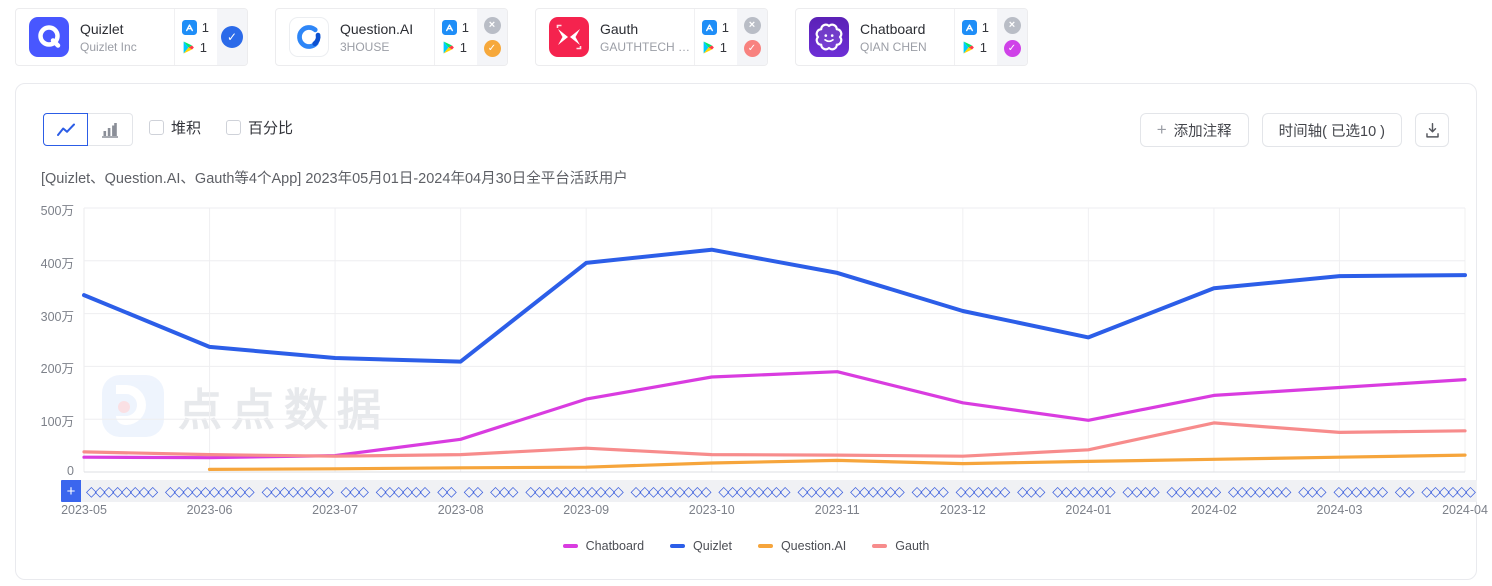  I want to click on percent-checkbox-box, so click(233, 127).